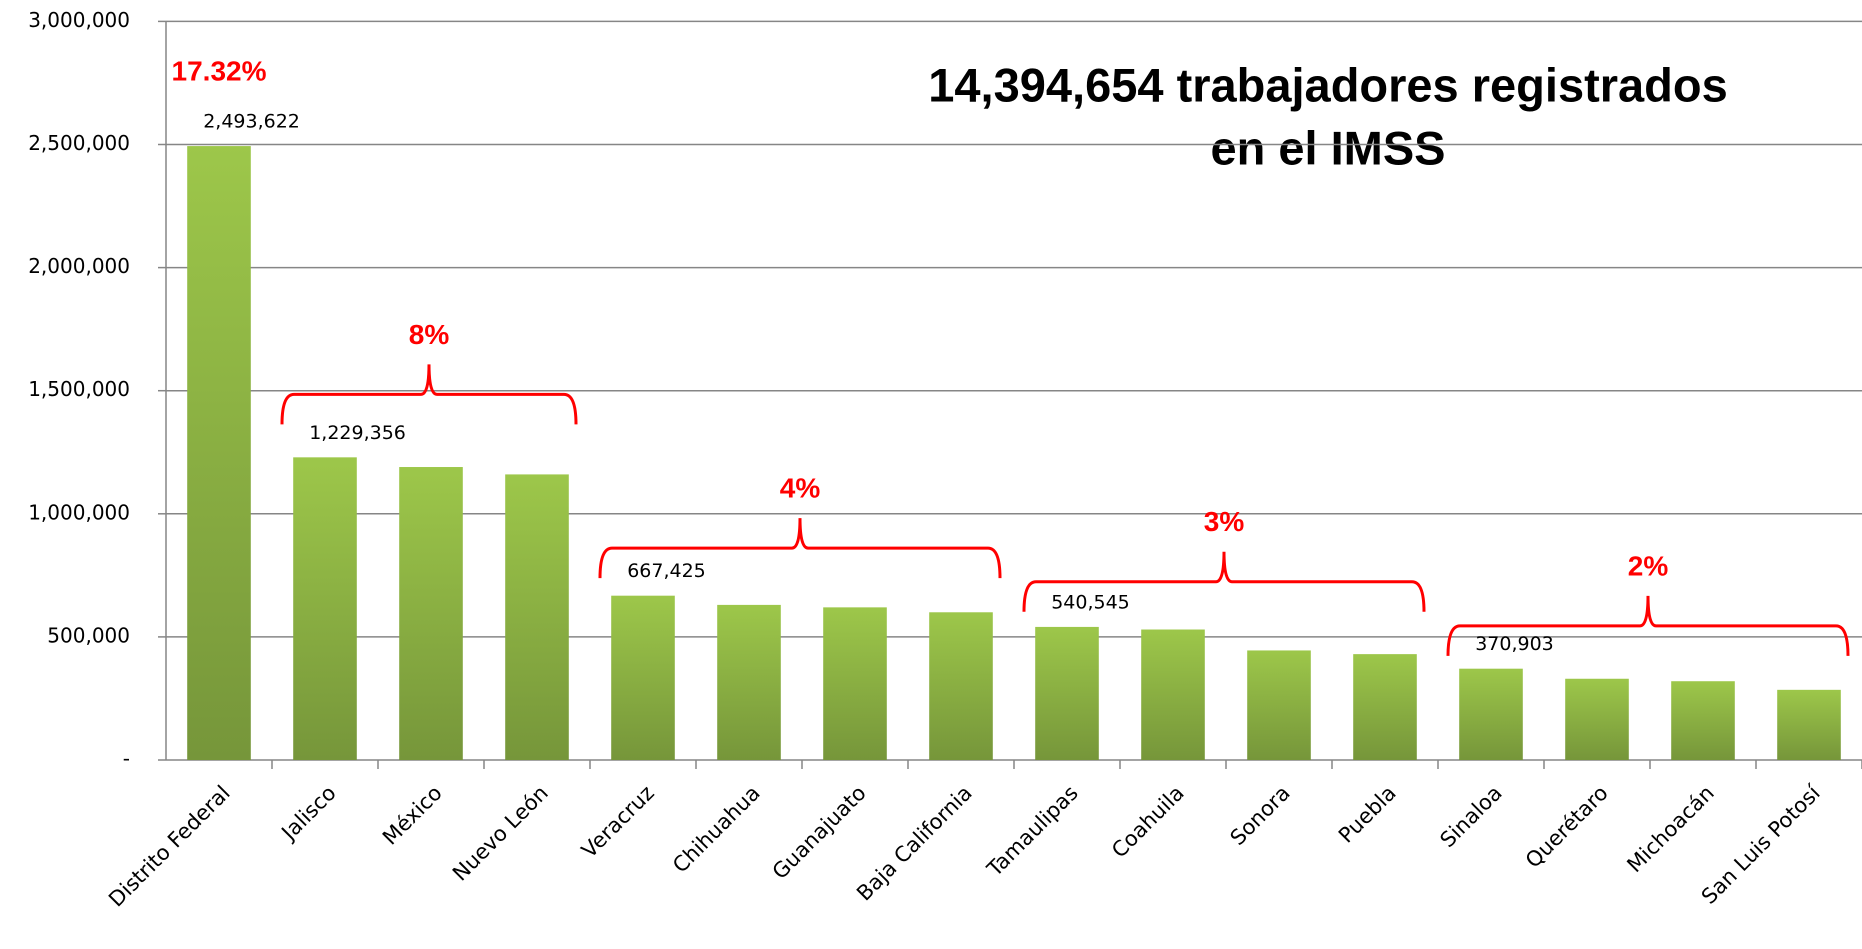  I want to click on value-label: 540,545, so click(1090, 602).